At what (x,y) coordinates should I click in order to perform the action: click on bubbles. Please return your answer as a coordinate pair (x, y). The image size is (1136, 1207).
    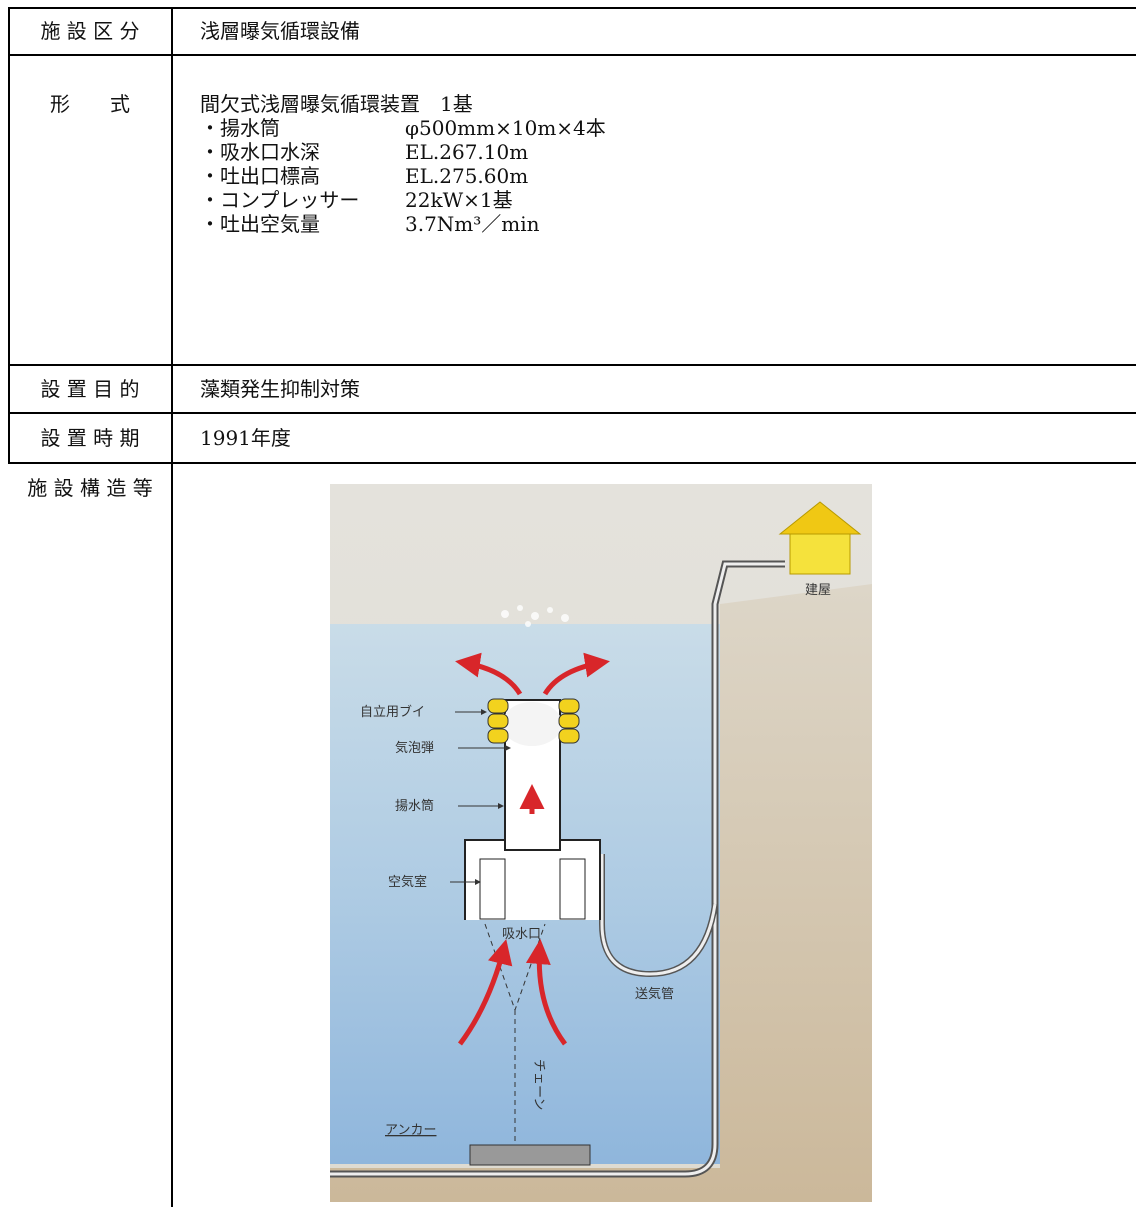
    Looking at the image, I should click on (535, 616).